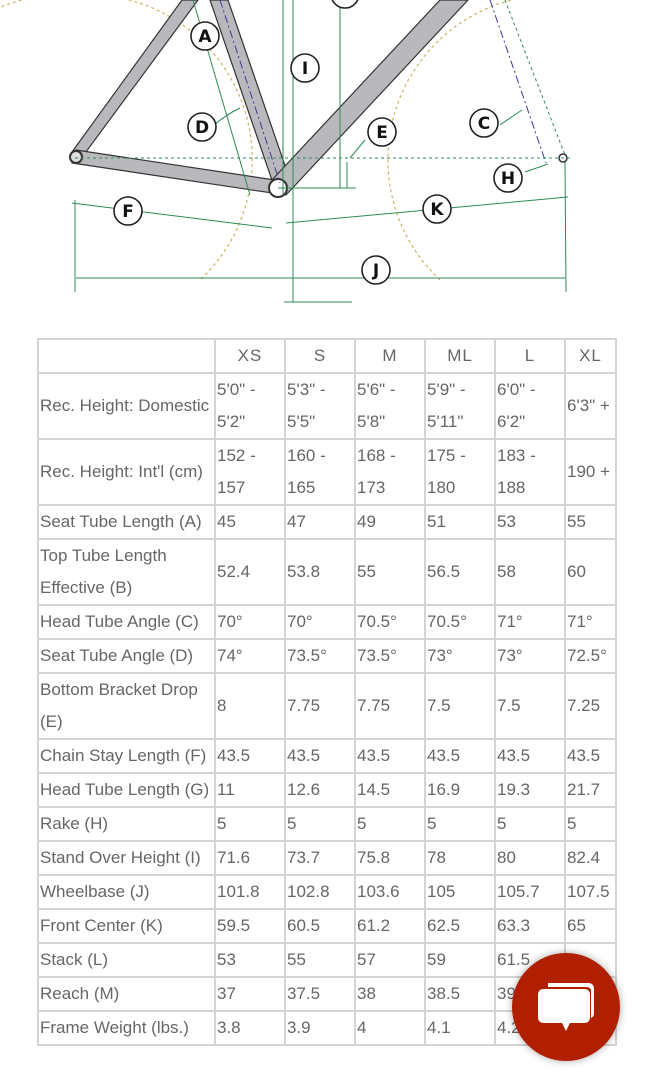 The image size is (648, 1080). What do you see at coordinates (460, 994) in the screenshot?
I see `table-cell: 38.5` at bounding box center [460, 994].